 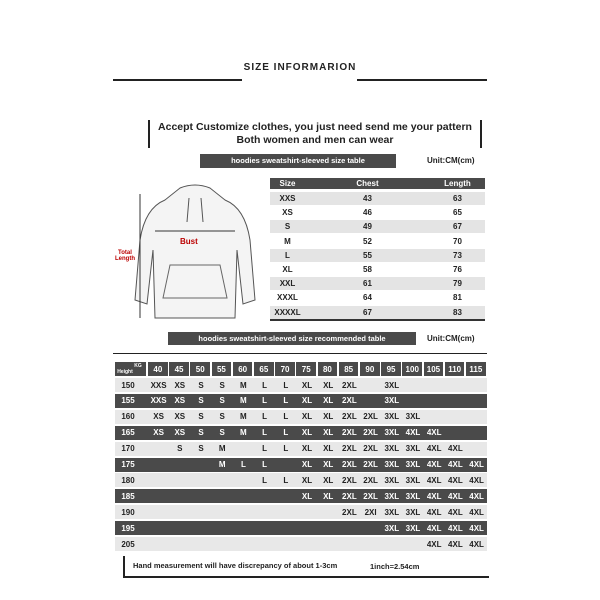 I want to click on table-cell: S, so click(x=287, y=227).